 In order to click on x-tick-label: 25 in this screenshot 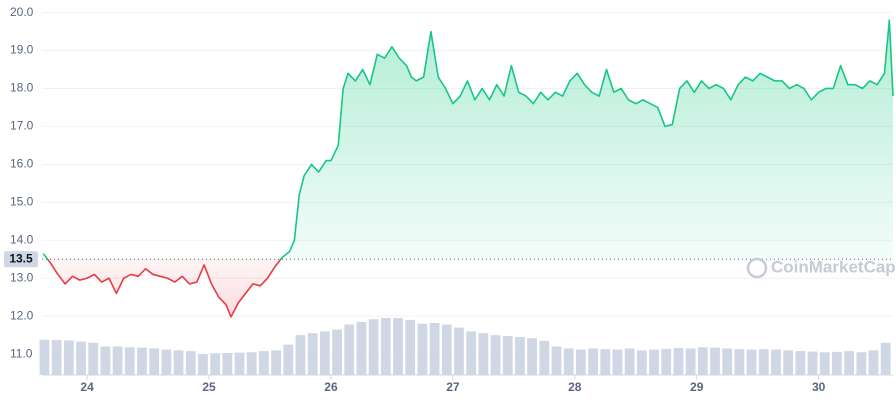, I will do `click(209, 387)`.